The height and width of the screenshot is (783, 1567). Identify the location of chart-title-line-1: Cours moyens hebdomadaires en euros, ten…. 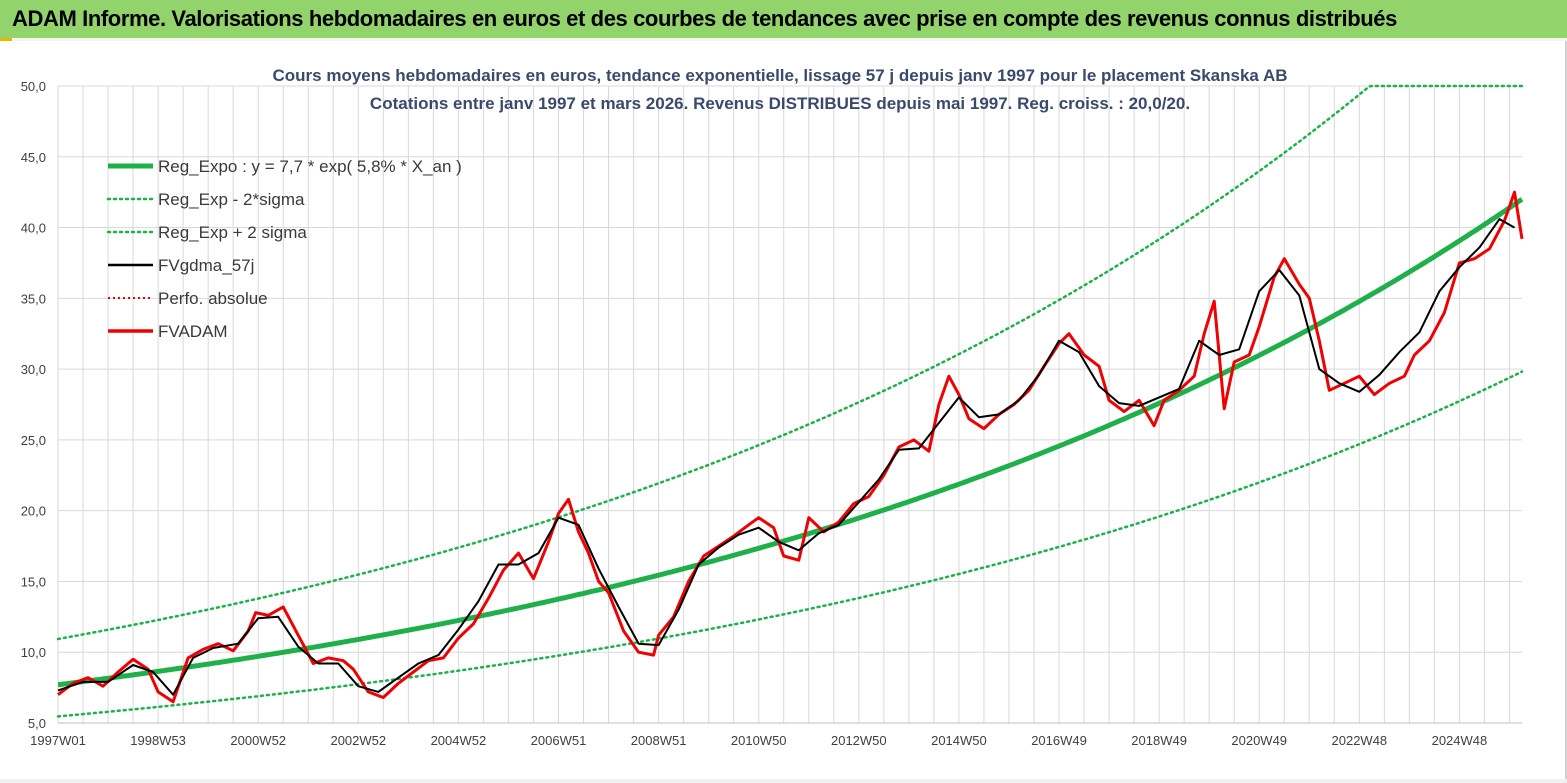
(779, 75).